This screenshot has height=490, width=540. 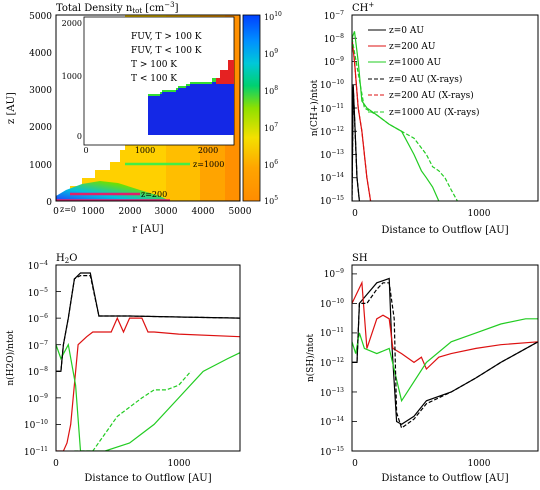 I want to click on inset-ytick-0: 0, so click(x=79, y=136).